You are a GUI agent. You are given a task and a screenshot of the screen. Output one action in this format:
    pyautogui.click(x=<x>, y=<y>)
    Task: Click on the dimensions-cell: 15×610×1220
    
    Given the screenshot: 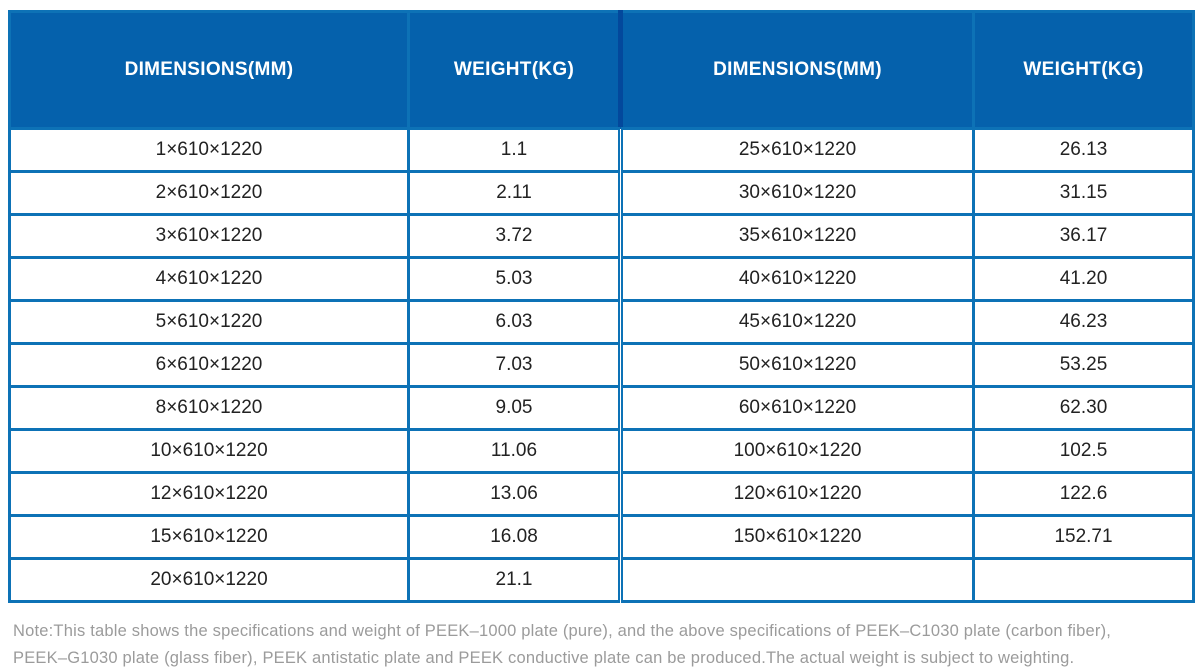 What is the action you would take?
    pyautogui.click(x=209, y=537)
    